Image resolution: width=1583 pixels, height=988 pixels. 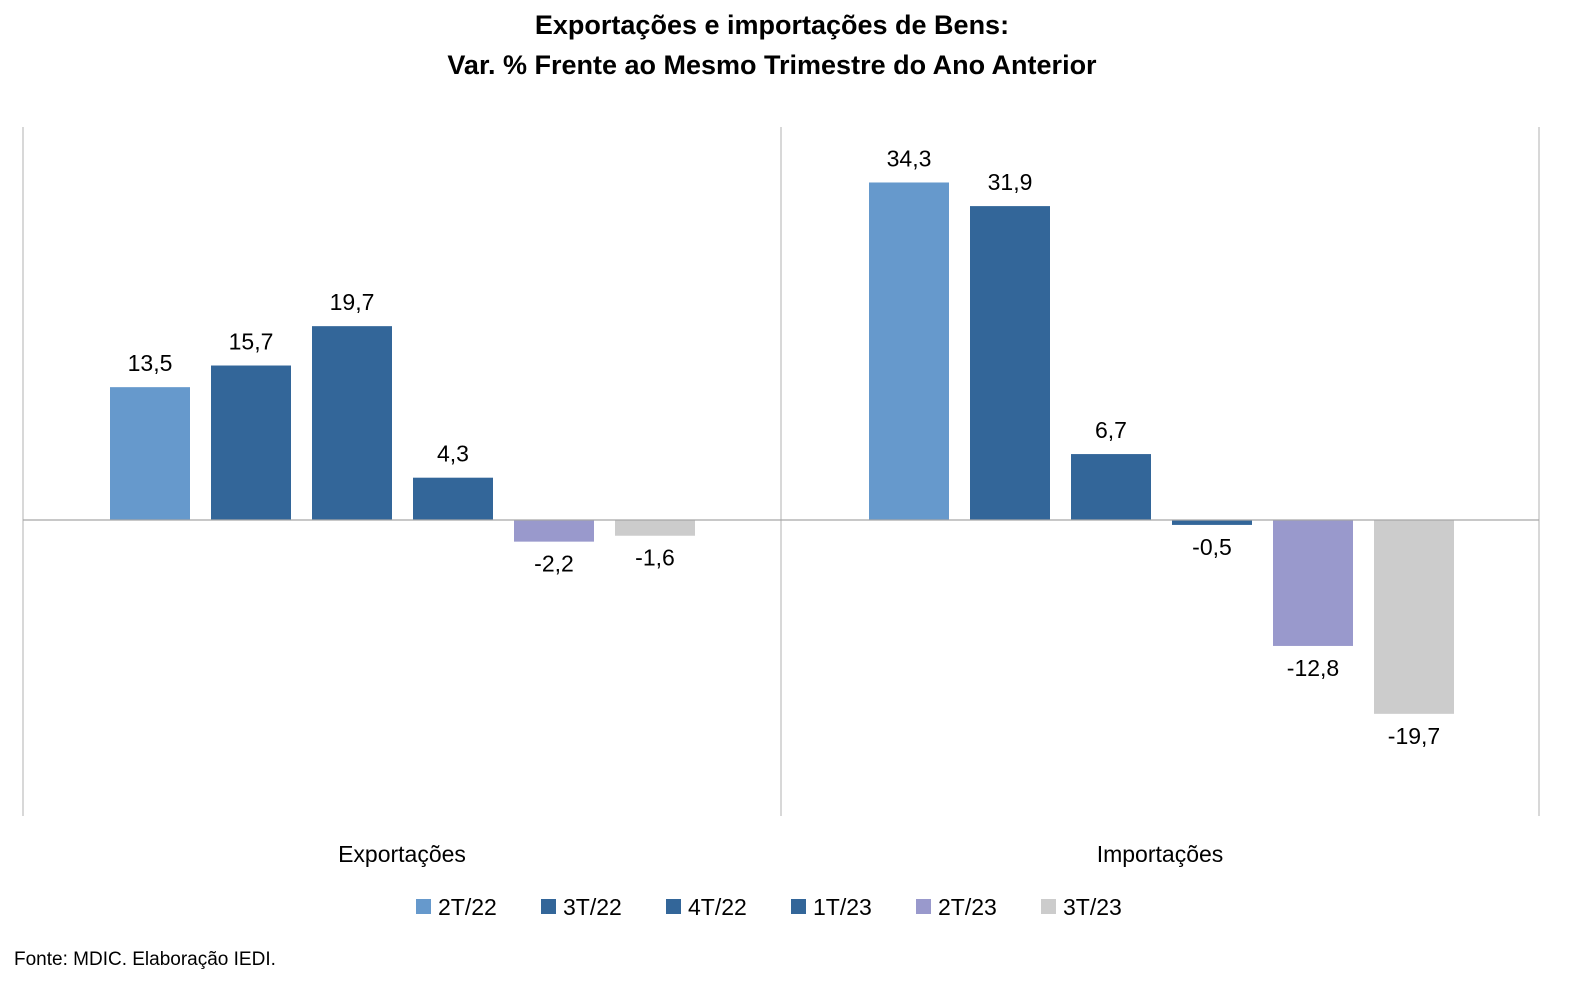 I want to click on category-label-exportacoes: Exportações, so click(x=402, y=854).